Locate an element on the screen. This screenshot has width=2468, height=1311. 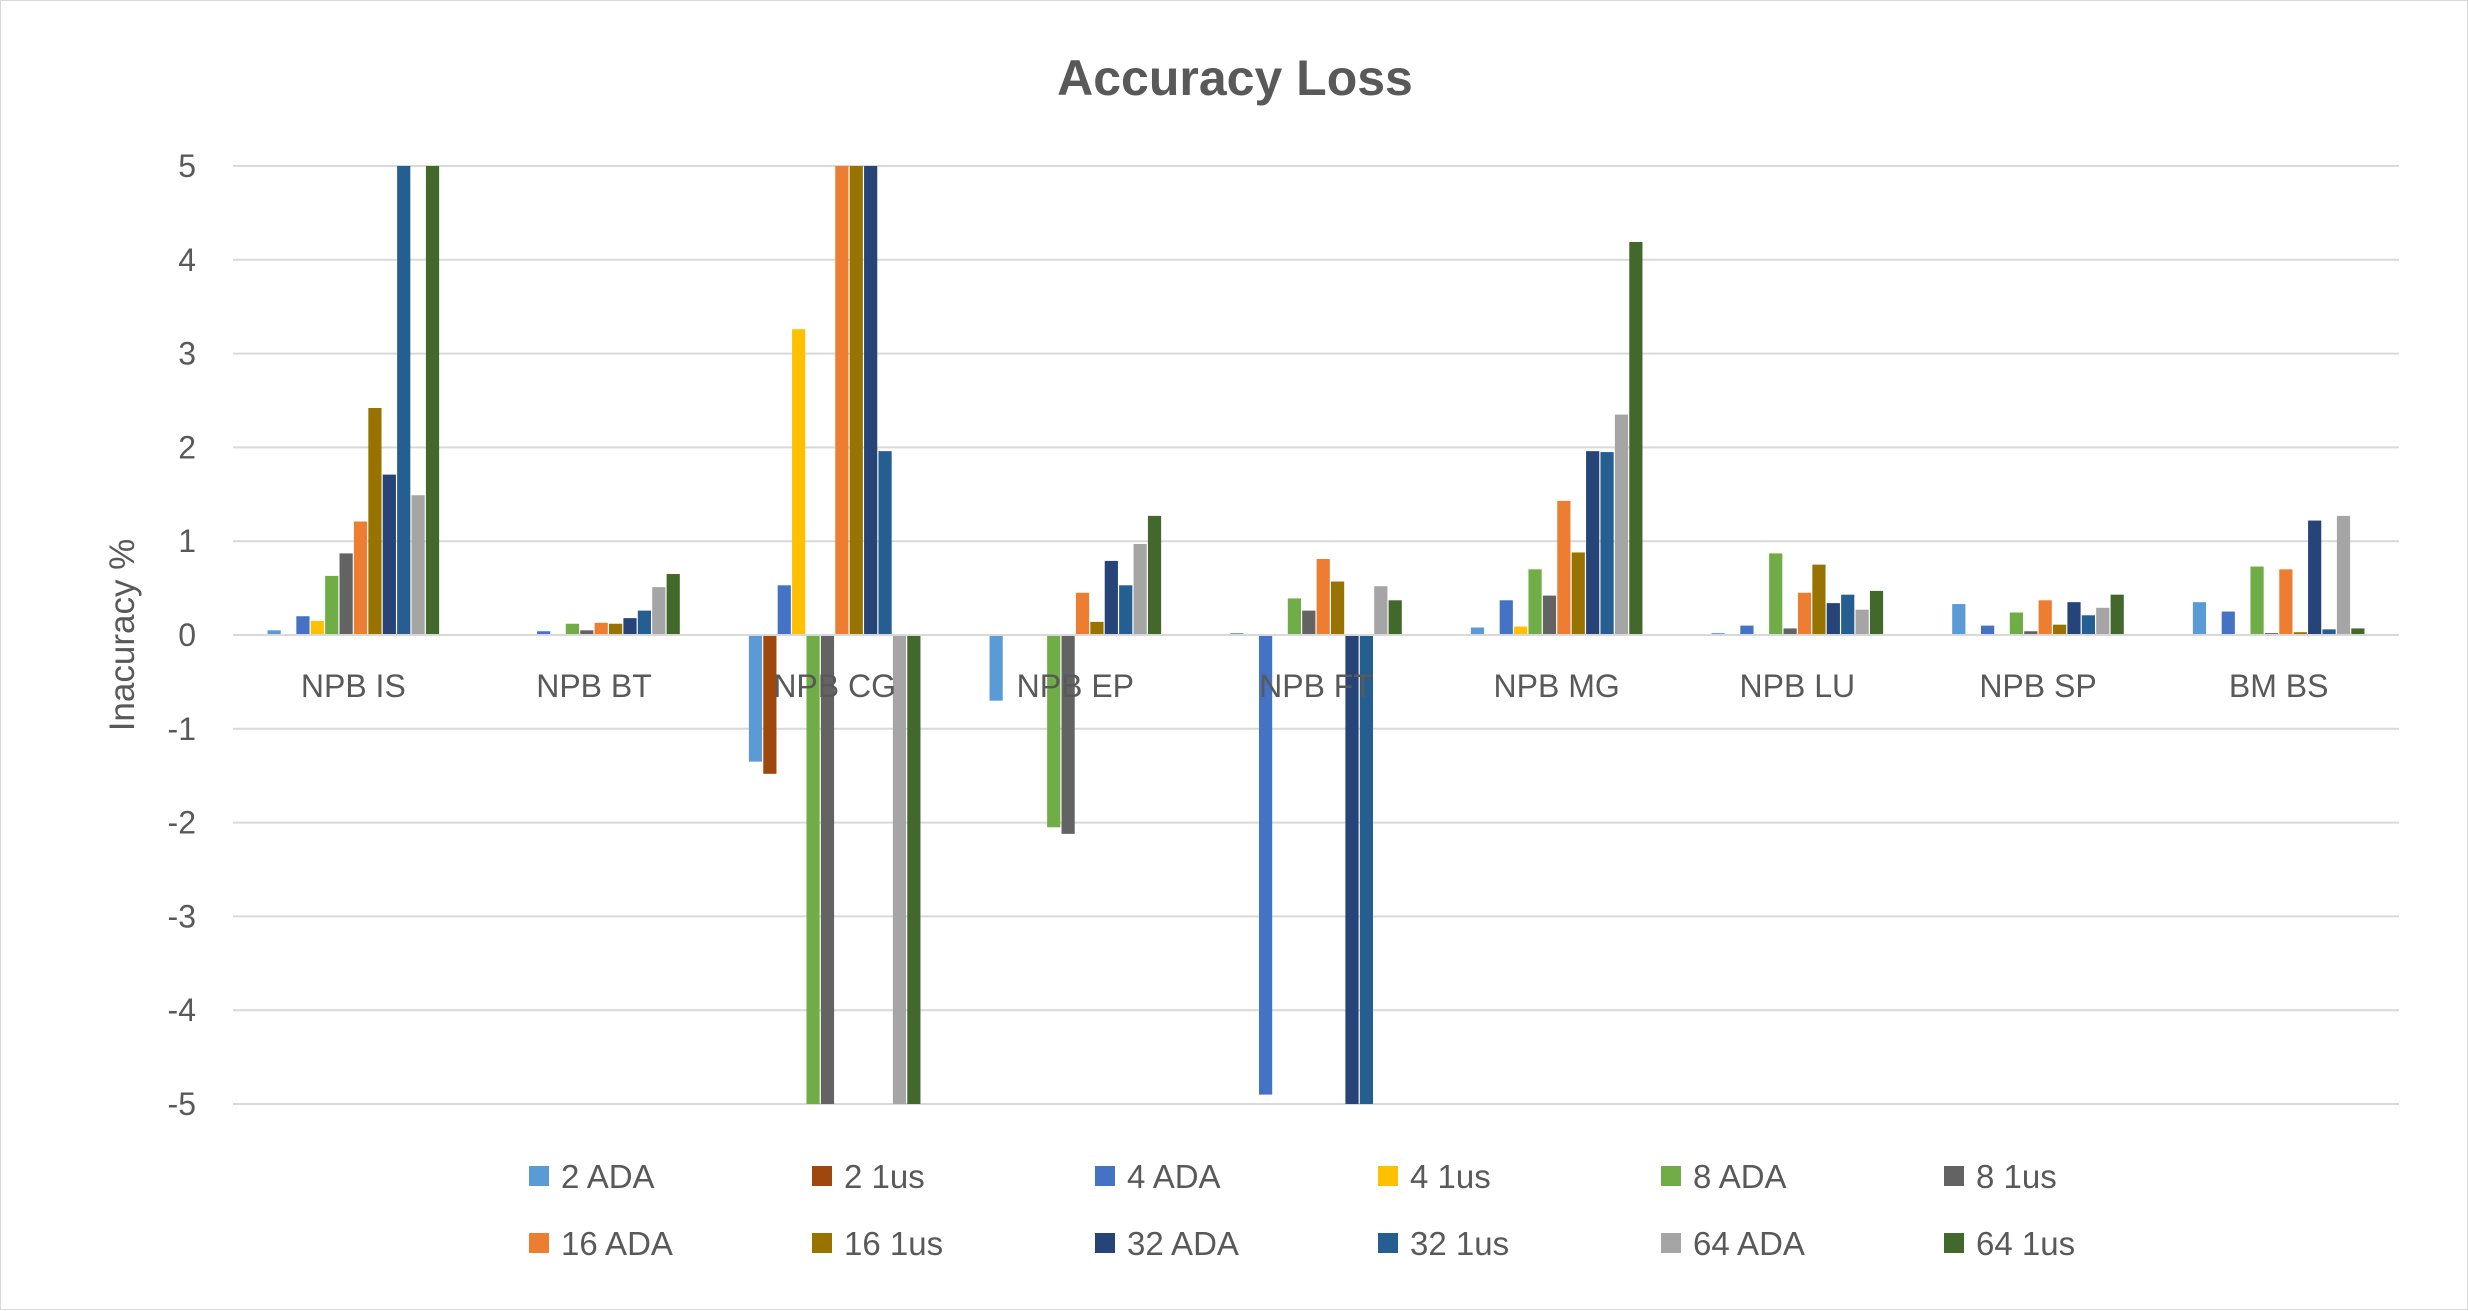
legend-label: 64 ADA is located at coordinates (1749, 1243).